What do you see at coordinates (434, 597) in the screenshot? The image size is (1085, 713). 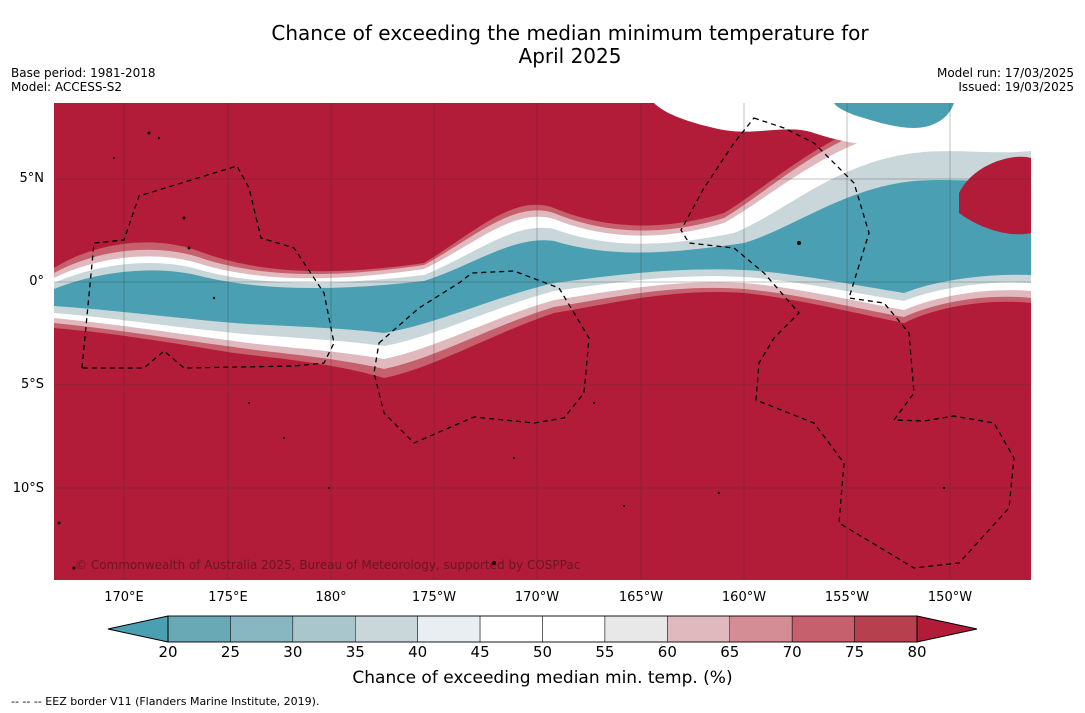 I see `lon-label-175w: 175°W` at bounding box center [434, 597].